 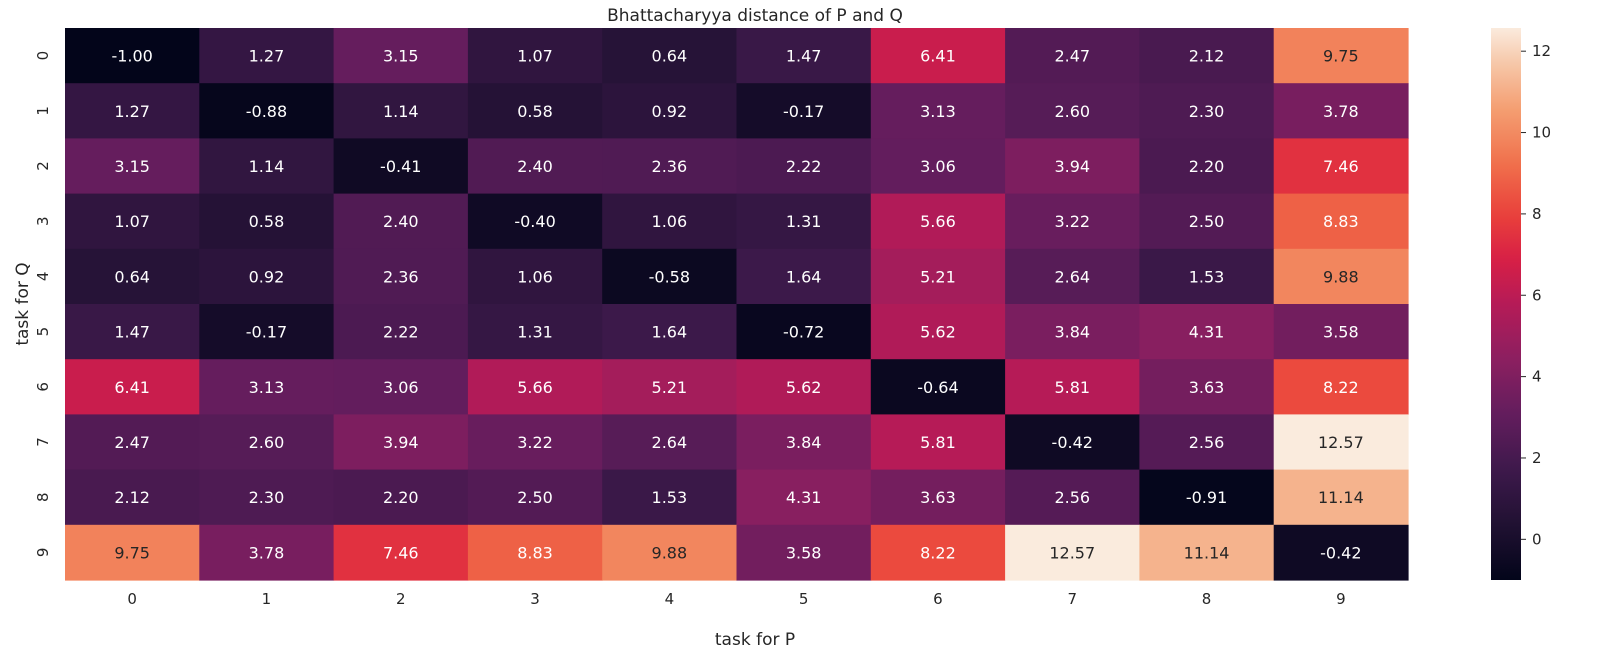 I want to click on cell-value-r0-c7: 2.47, so click(x=1072, y=56).